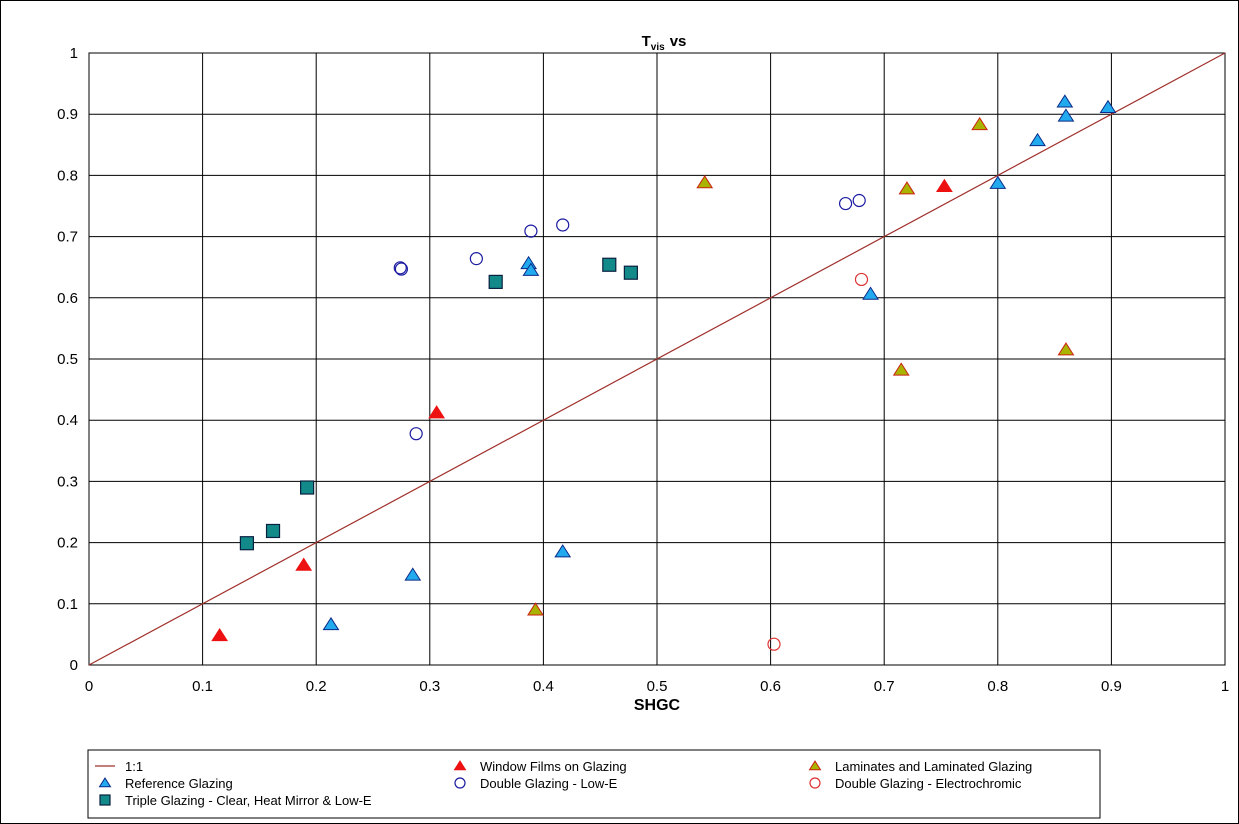 The width and height of the screenshot is (1239, 824). I want to click on legend-label: 1:1, so click(134, 766).